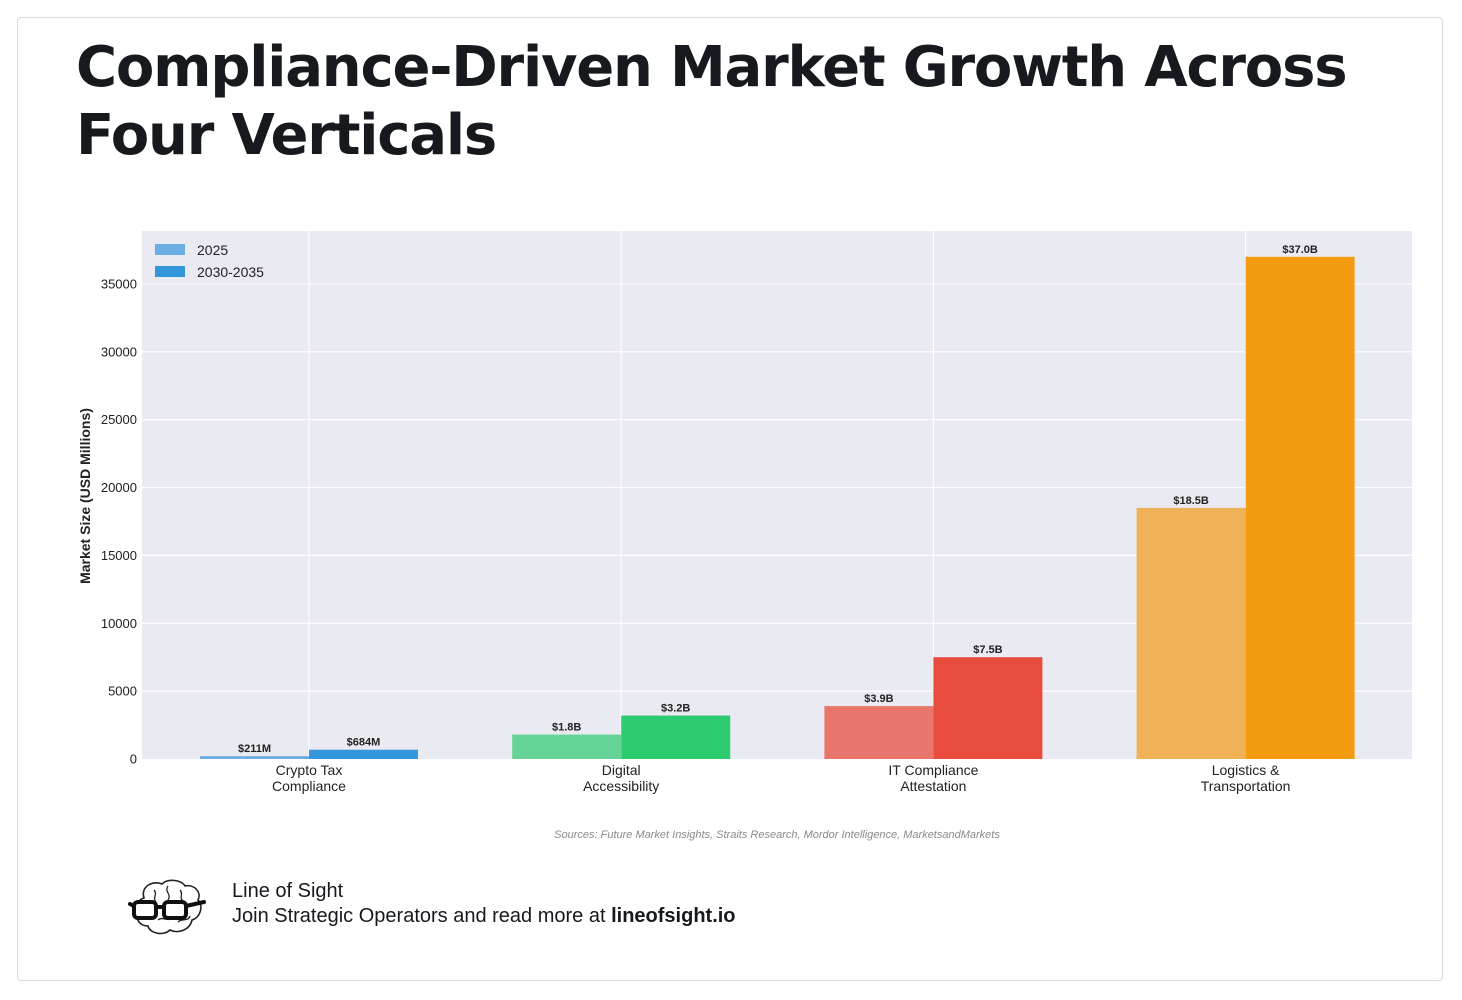 Image resolution: width=1462 pixels, height=1000 pixels. What do you see at coordinates (288, 891) in the screenshot?
I see `footer-brand: Line of Sight` at bounding box center [288, 891].